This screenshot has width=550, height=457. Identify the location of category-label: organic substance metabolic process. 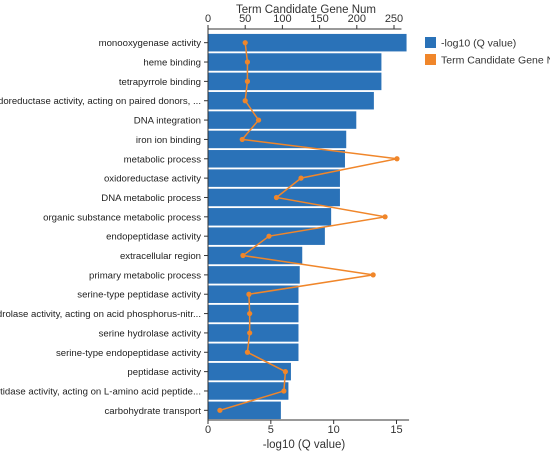
(122, 217).